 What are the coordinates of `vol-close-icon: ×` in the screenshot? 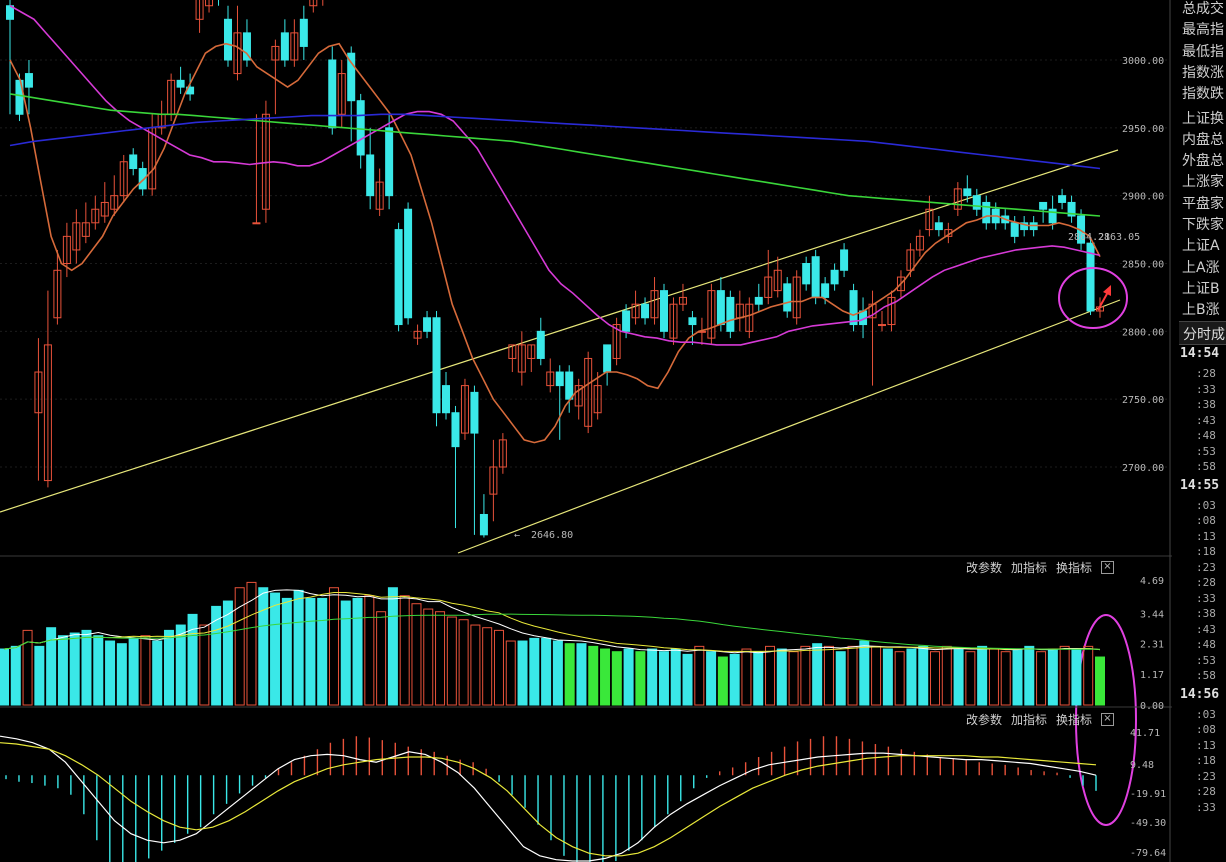 It's located at (1107, 567).